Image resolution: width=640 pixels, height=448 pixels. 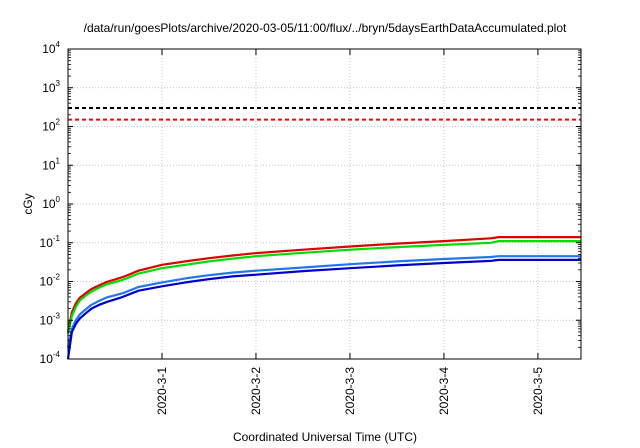 What do you see at coordinates (325, 437) in the screenshot?
I see `x-axis-label: Coordinated Universal Time (UTC)` at bounding box center [325, 437].